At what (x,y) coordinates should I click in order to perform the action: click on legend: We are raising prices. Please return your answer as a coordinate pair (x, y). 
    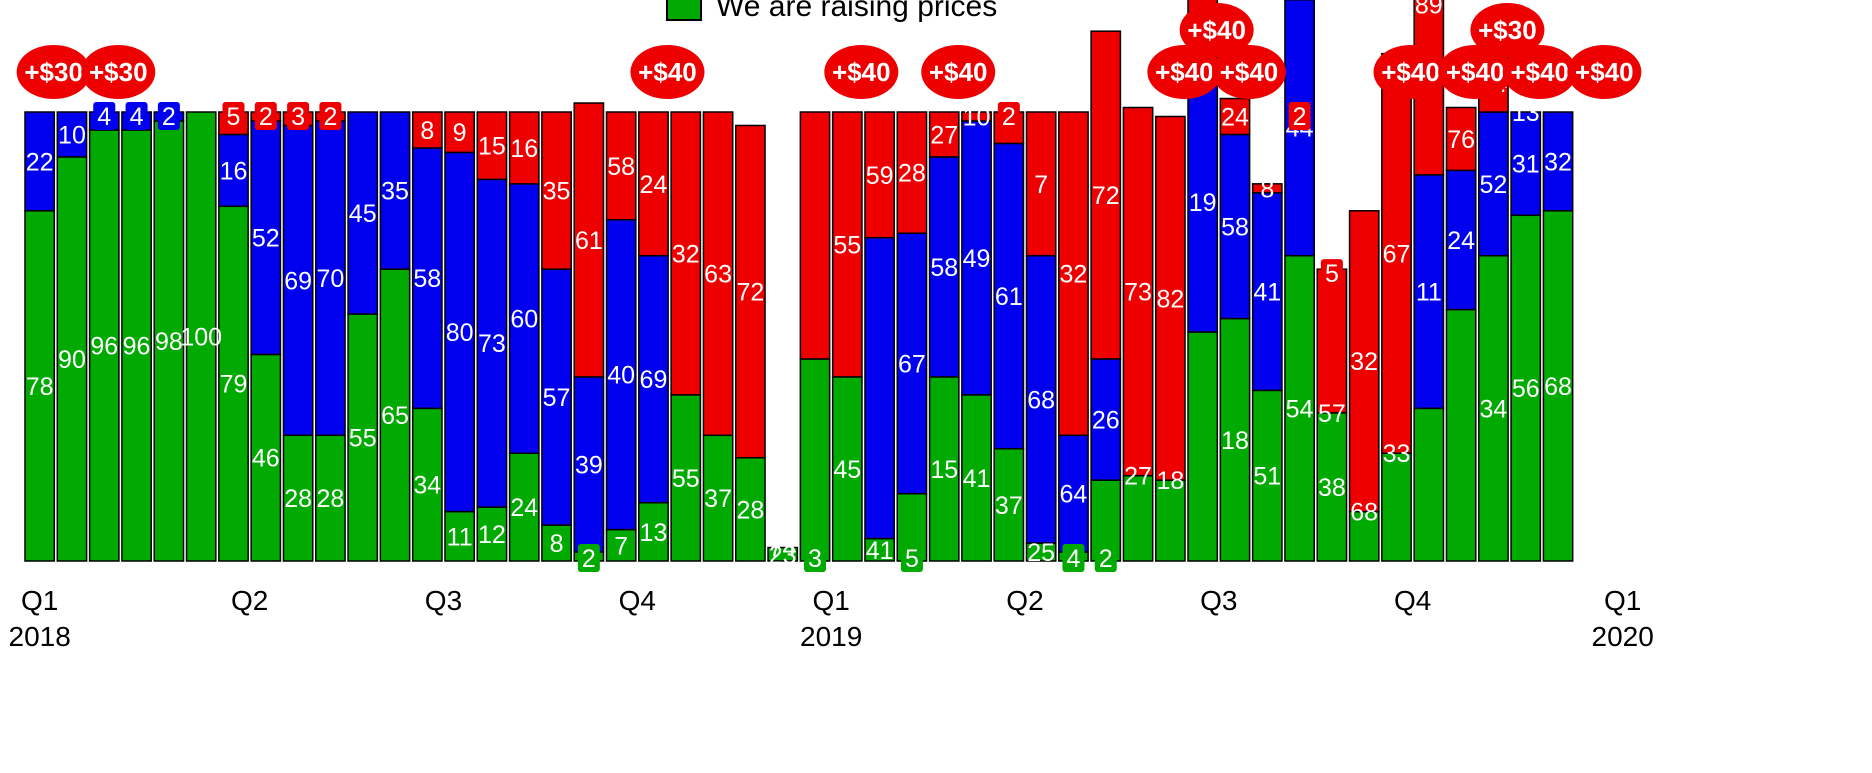
    Looking at the image, I should click on (831, 11).